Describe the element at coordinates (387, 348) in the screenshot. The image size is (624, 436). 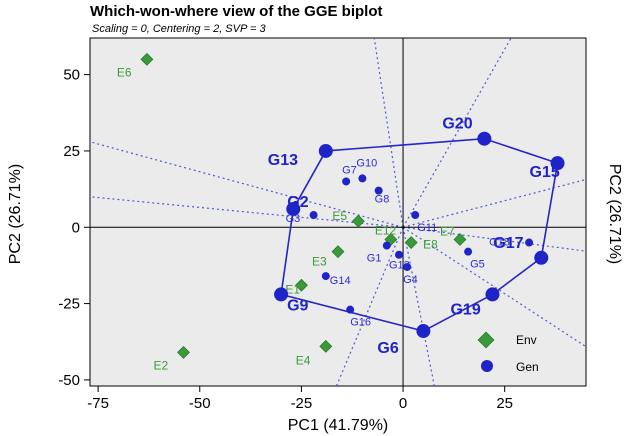
I see `gen-label: G6` at that location.